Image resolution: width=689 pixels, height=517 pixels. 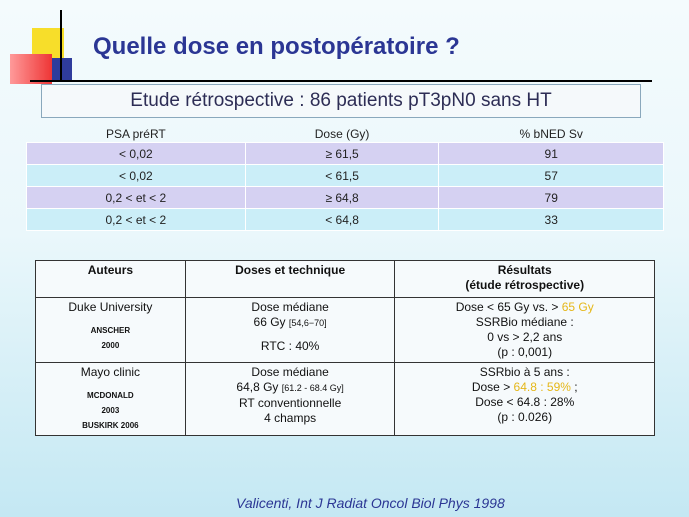 I want to click on header-line: (étude rétrospective), so click(x=525, y=285).